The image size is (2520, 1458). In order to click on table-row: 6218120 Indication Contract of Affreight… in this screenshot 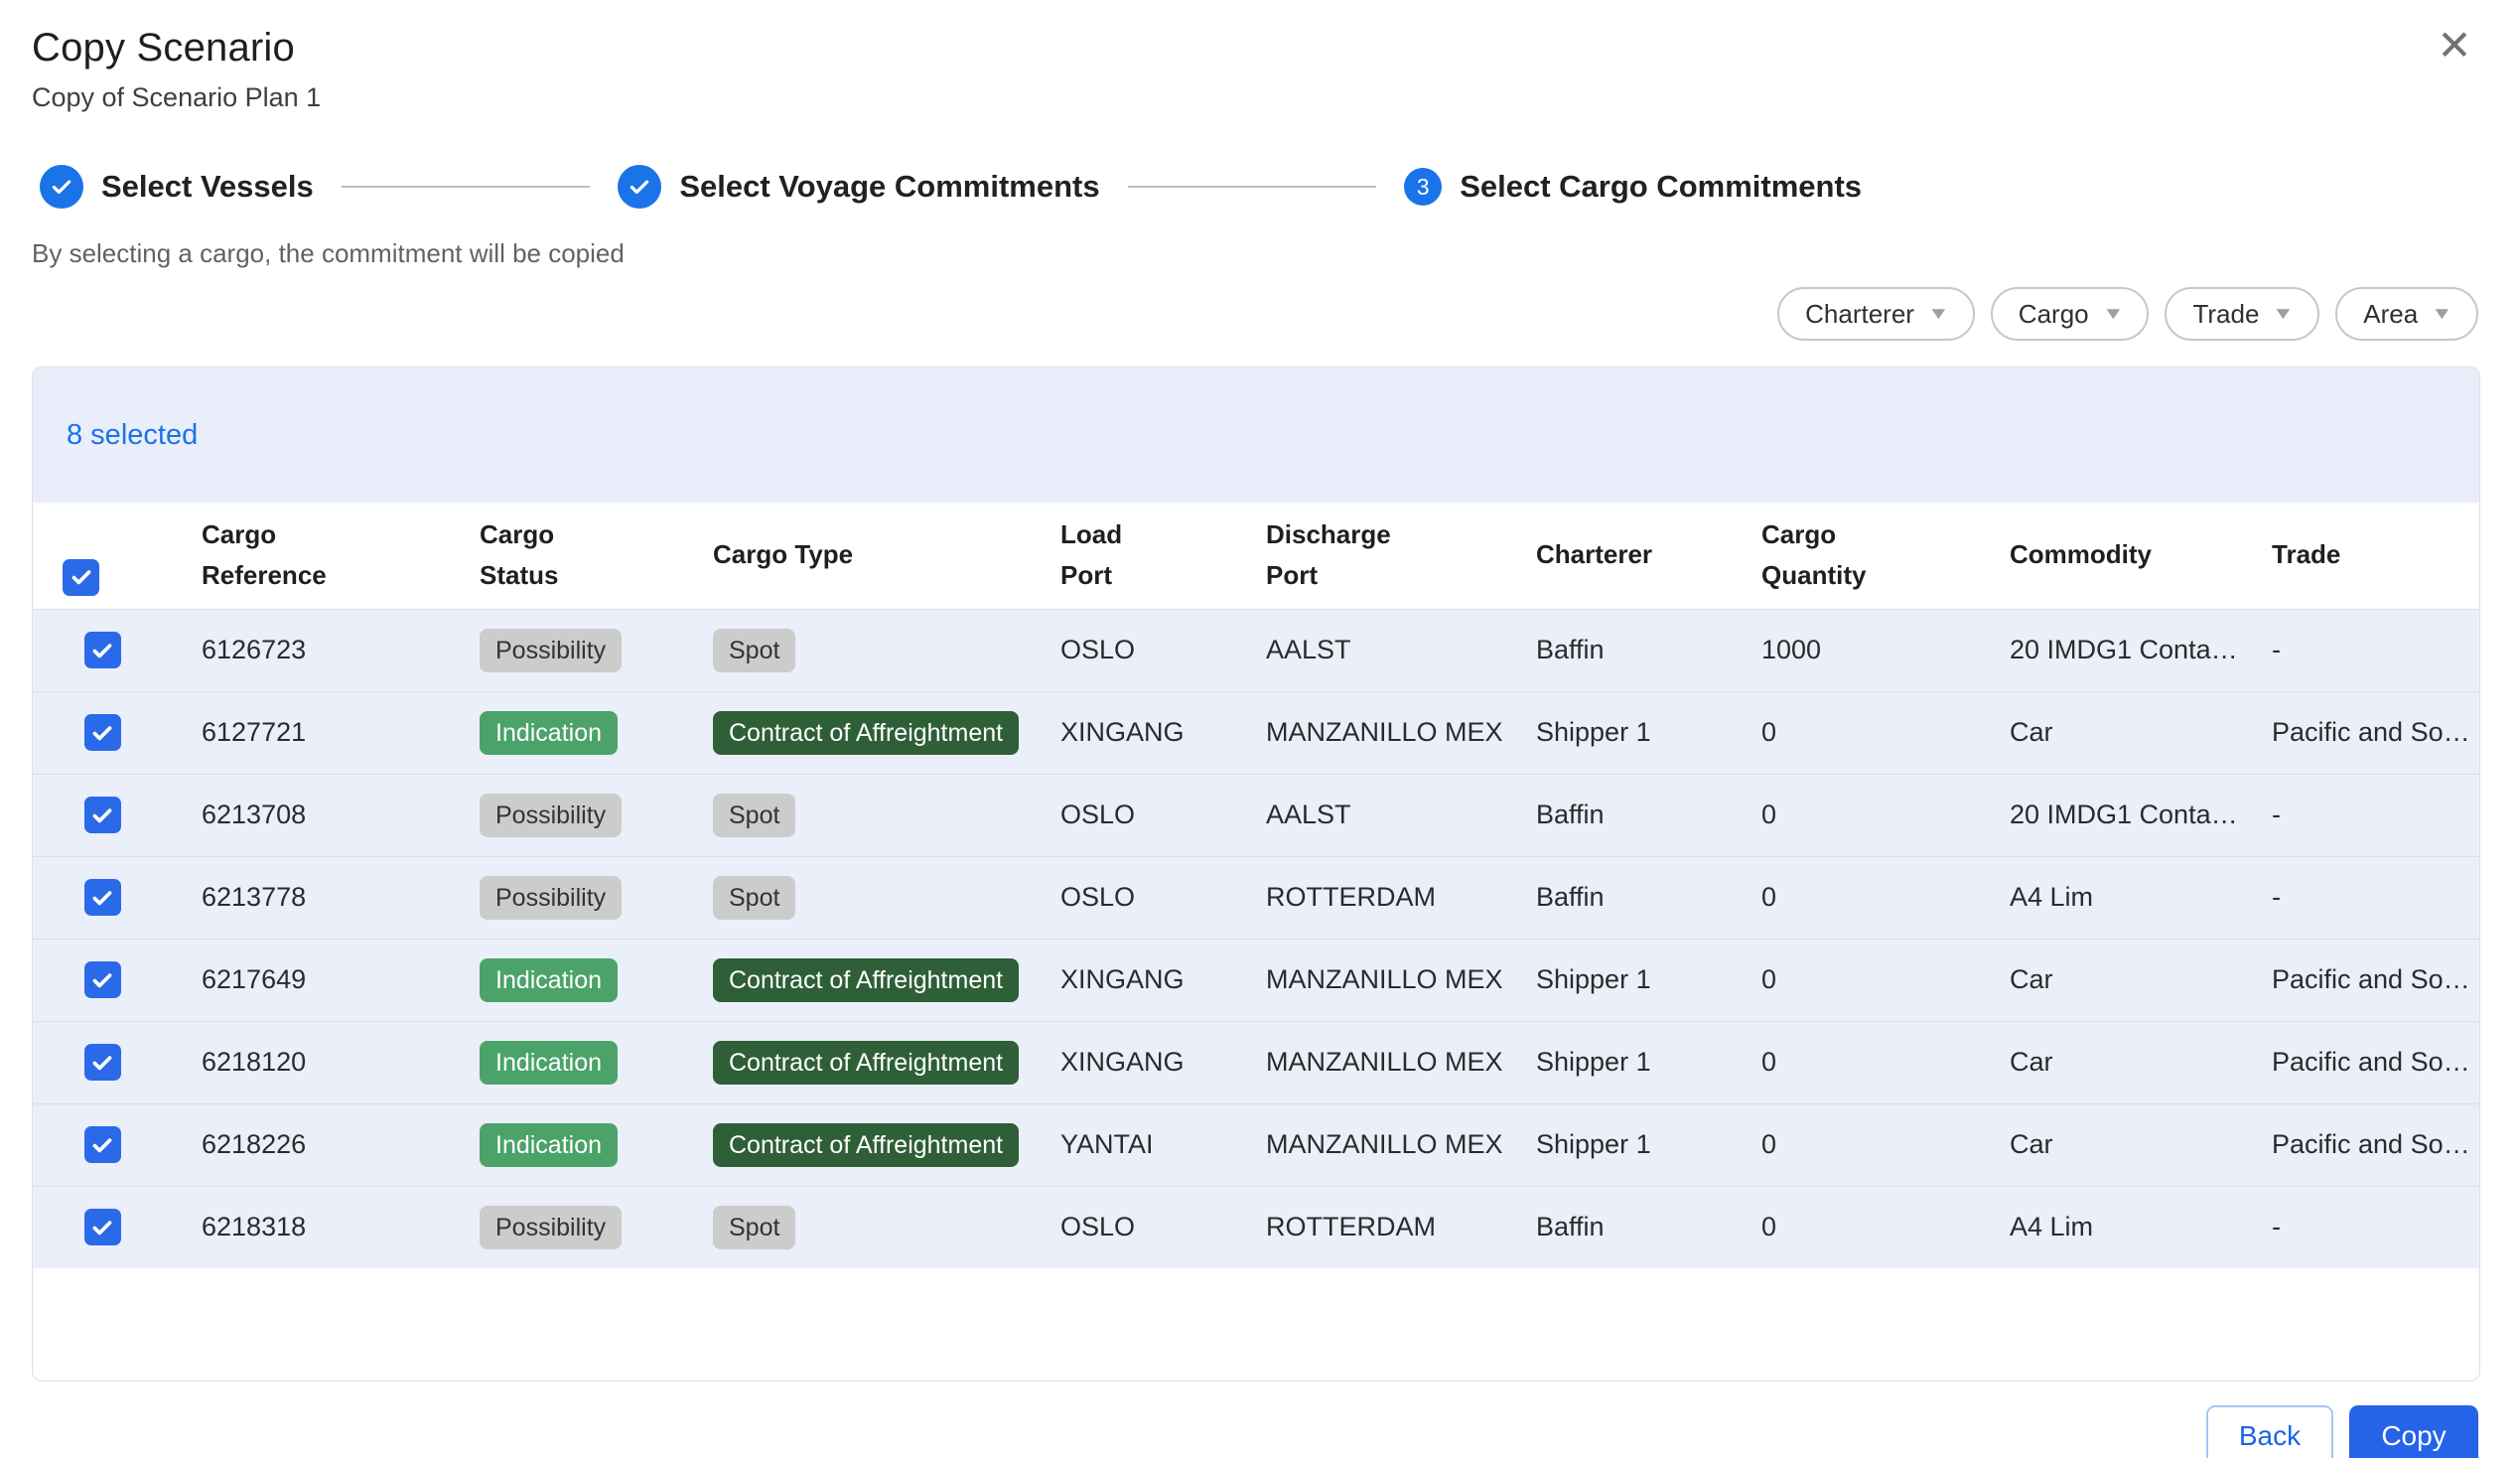, I will do `click(1256, 1061)`.